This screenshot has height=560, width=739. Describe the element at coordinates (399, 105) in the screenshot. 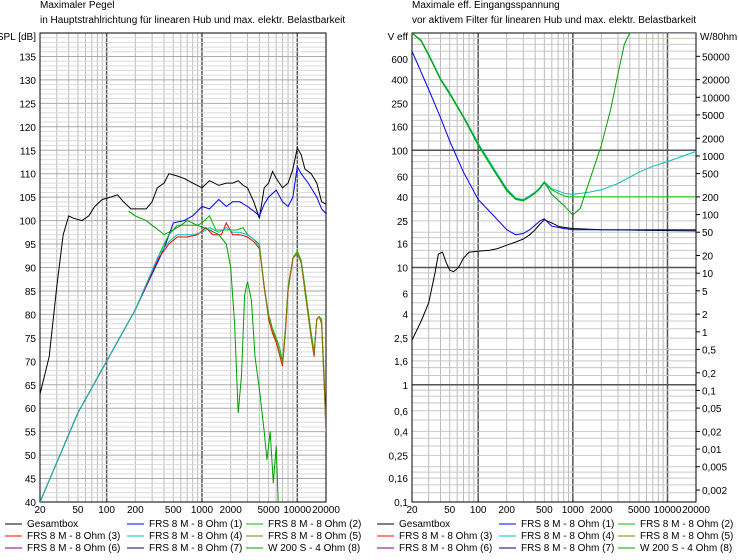

I see `y-tick-label: 250` at that location.